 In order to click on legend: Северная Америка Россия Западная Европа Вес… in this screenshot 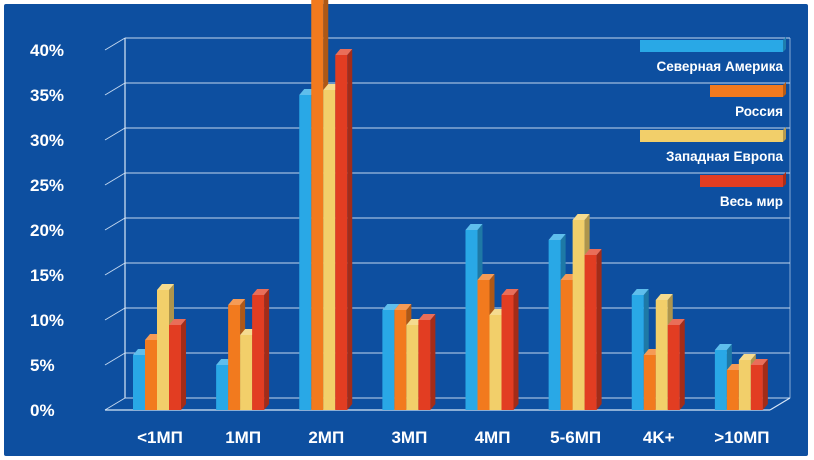, I will do `click(713, 123)`.